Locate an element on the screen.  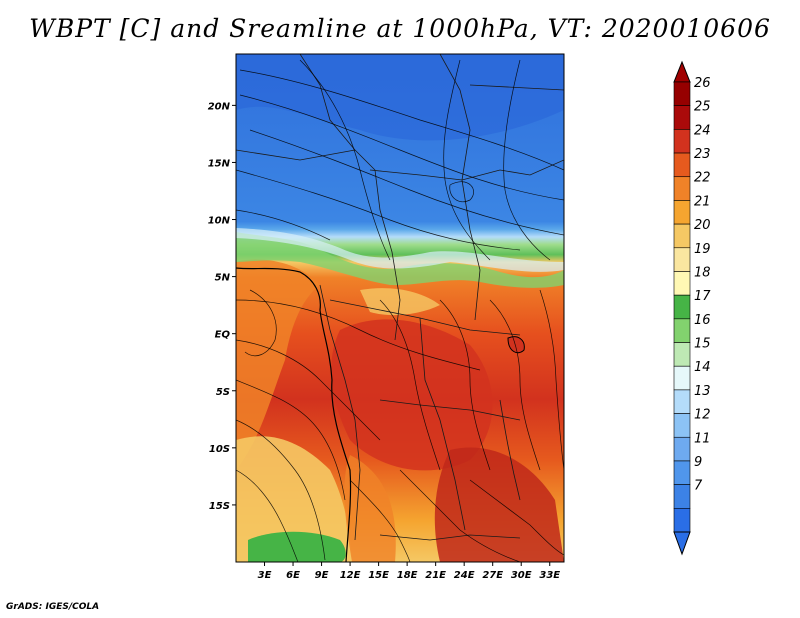
colorbar-label: 7 is located at coordinates (698, 486).